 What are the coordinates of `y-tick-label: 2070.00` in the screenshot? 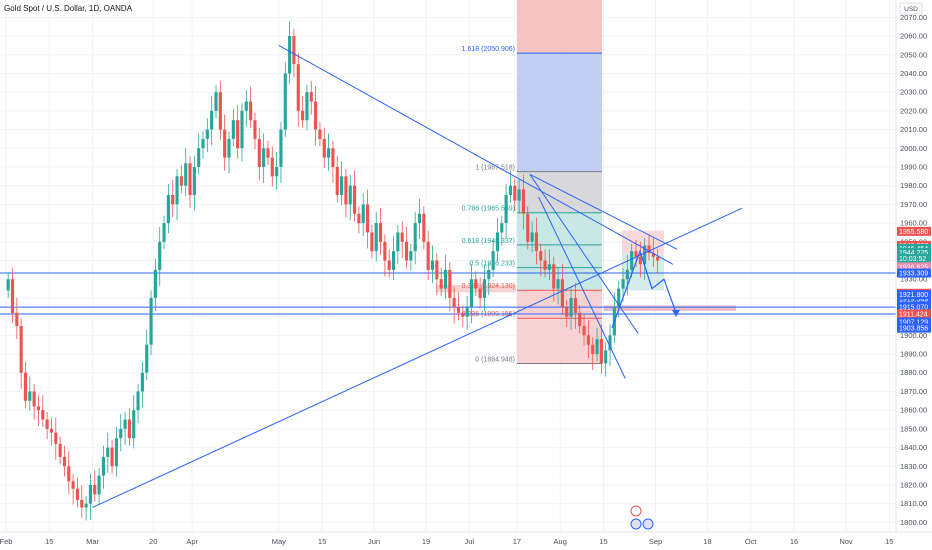 It's located at (913, 17).